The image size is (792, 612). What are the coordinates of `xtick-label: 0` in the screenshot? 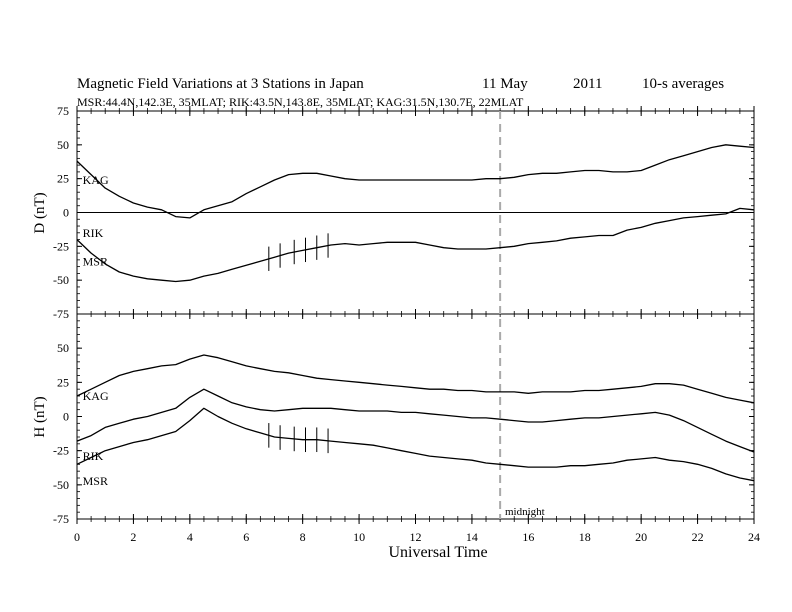 It's located at (77, 537).